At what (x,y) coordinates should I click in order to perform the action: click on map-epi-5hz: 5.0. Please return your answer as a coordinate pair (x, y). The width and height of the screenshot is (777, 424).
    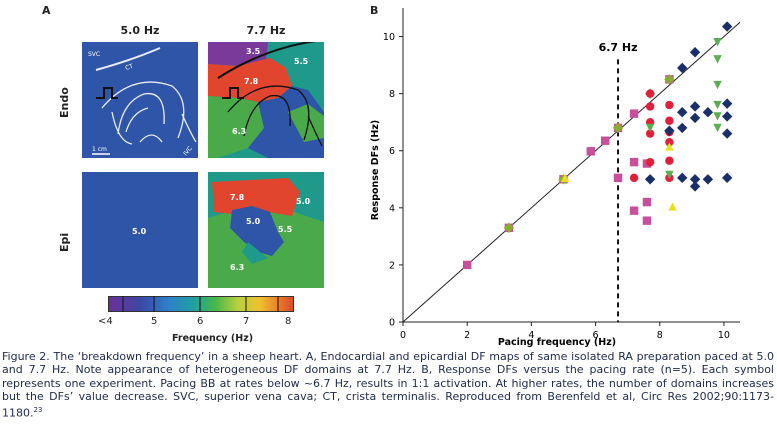
    Looking at the image, I should click on (140, 230).